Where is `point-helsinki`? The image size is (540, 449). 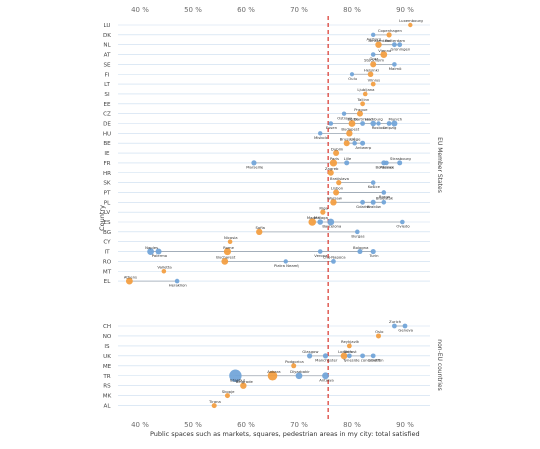 point-helsinki is located at coordinates (370, 74).